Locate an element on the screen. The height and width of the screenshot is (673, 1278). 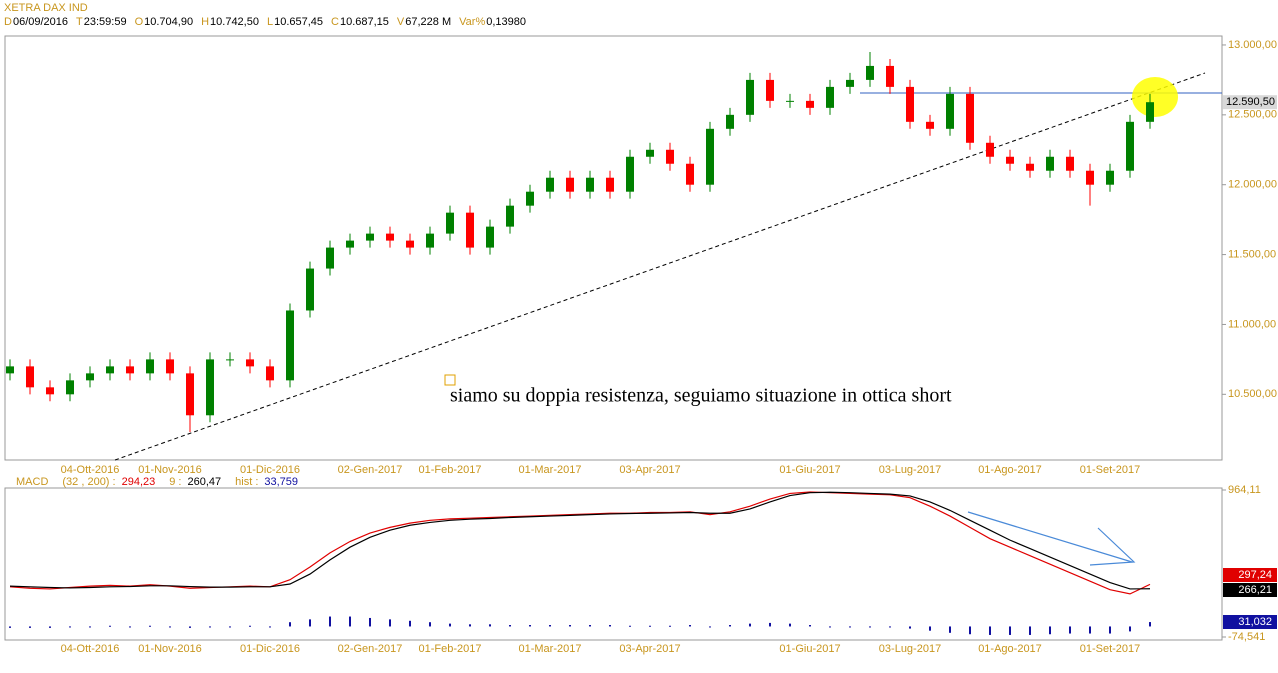
x-tick-label: 01-Nov-2016 is located at coordinates (170, 470).